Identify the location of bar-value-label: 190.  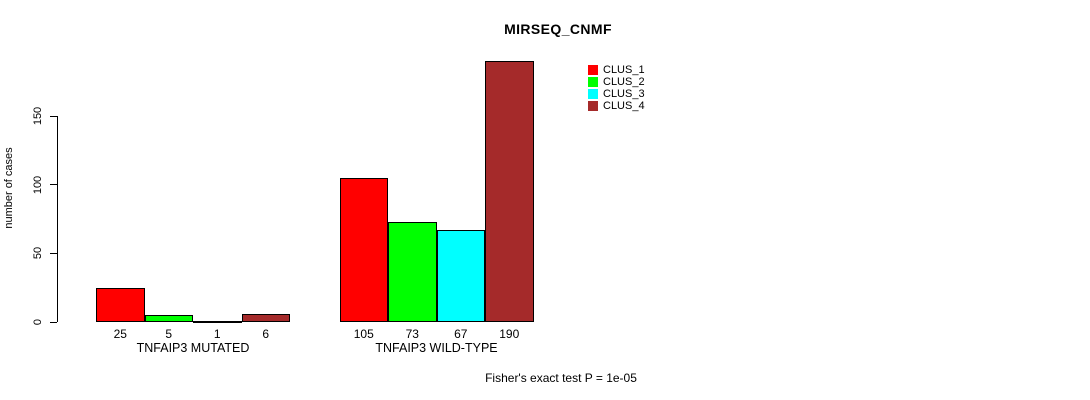
(509, 334).